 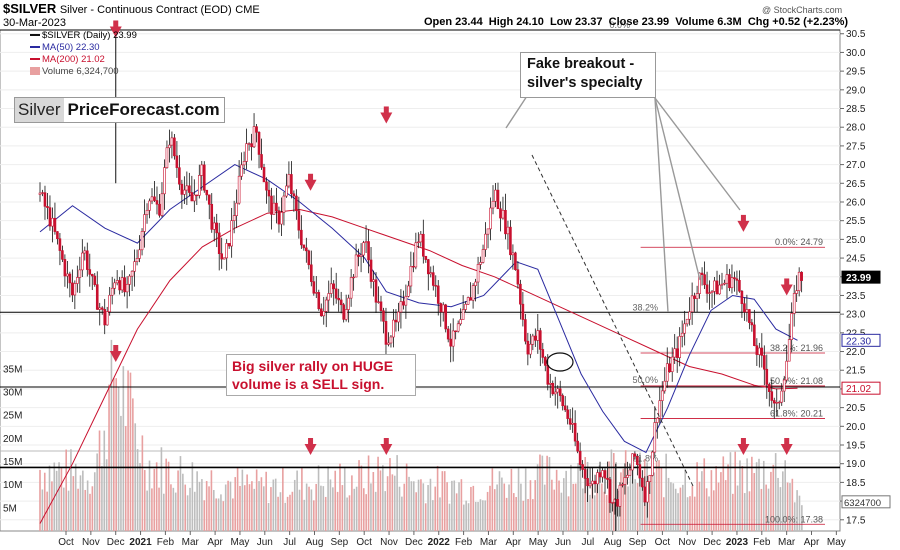 I want to click on time-tick-label: 2023, so click(x=737, y=542).